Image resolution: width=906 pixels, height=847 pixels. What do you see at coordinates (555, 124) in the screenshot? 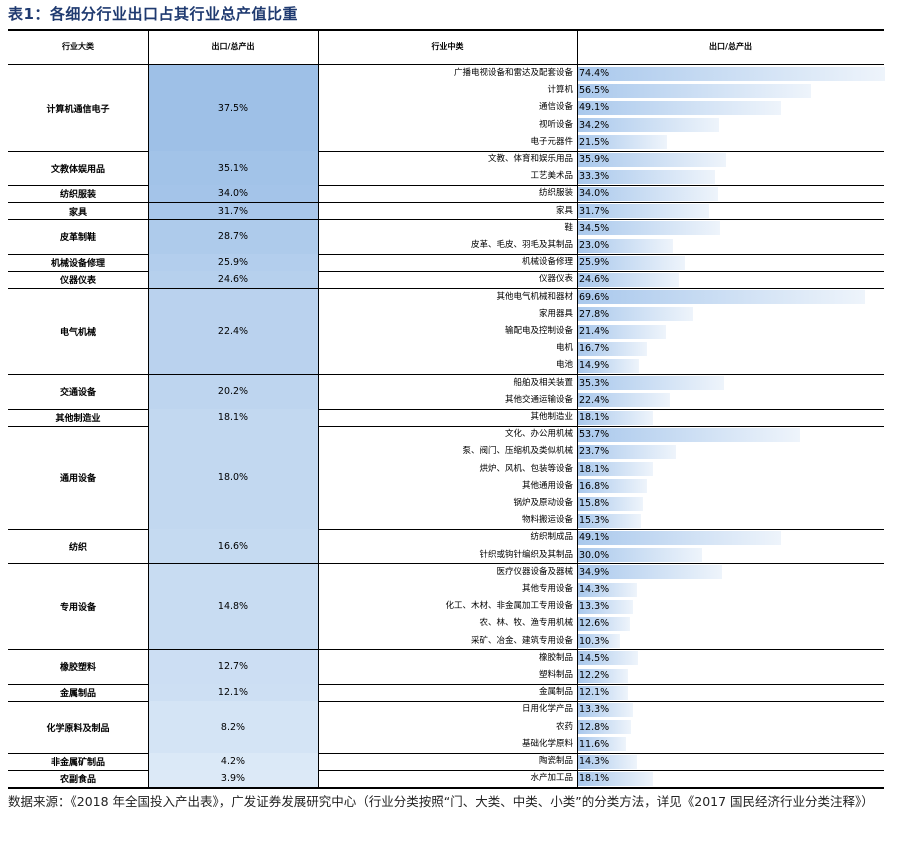
I see `sub-industry-name: 视听设备` at bounding box center [555, 124].